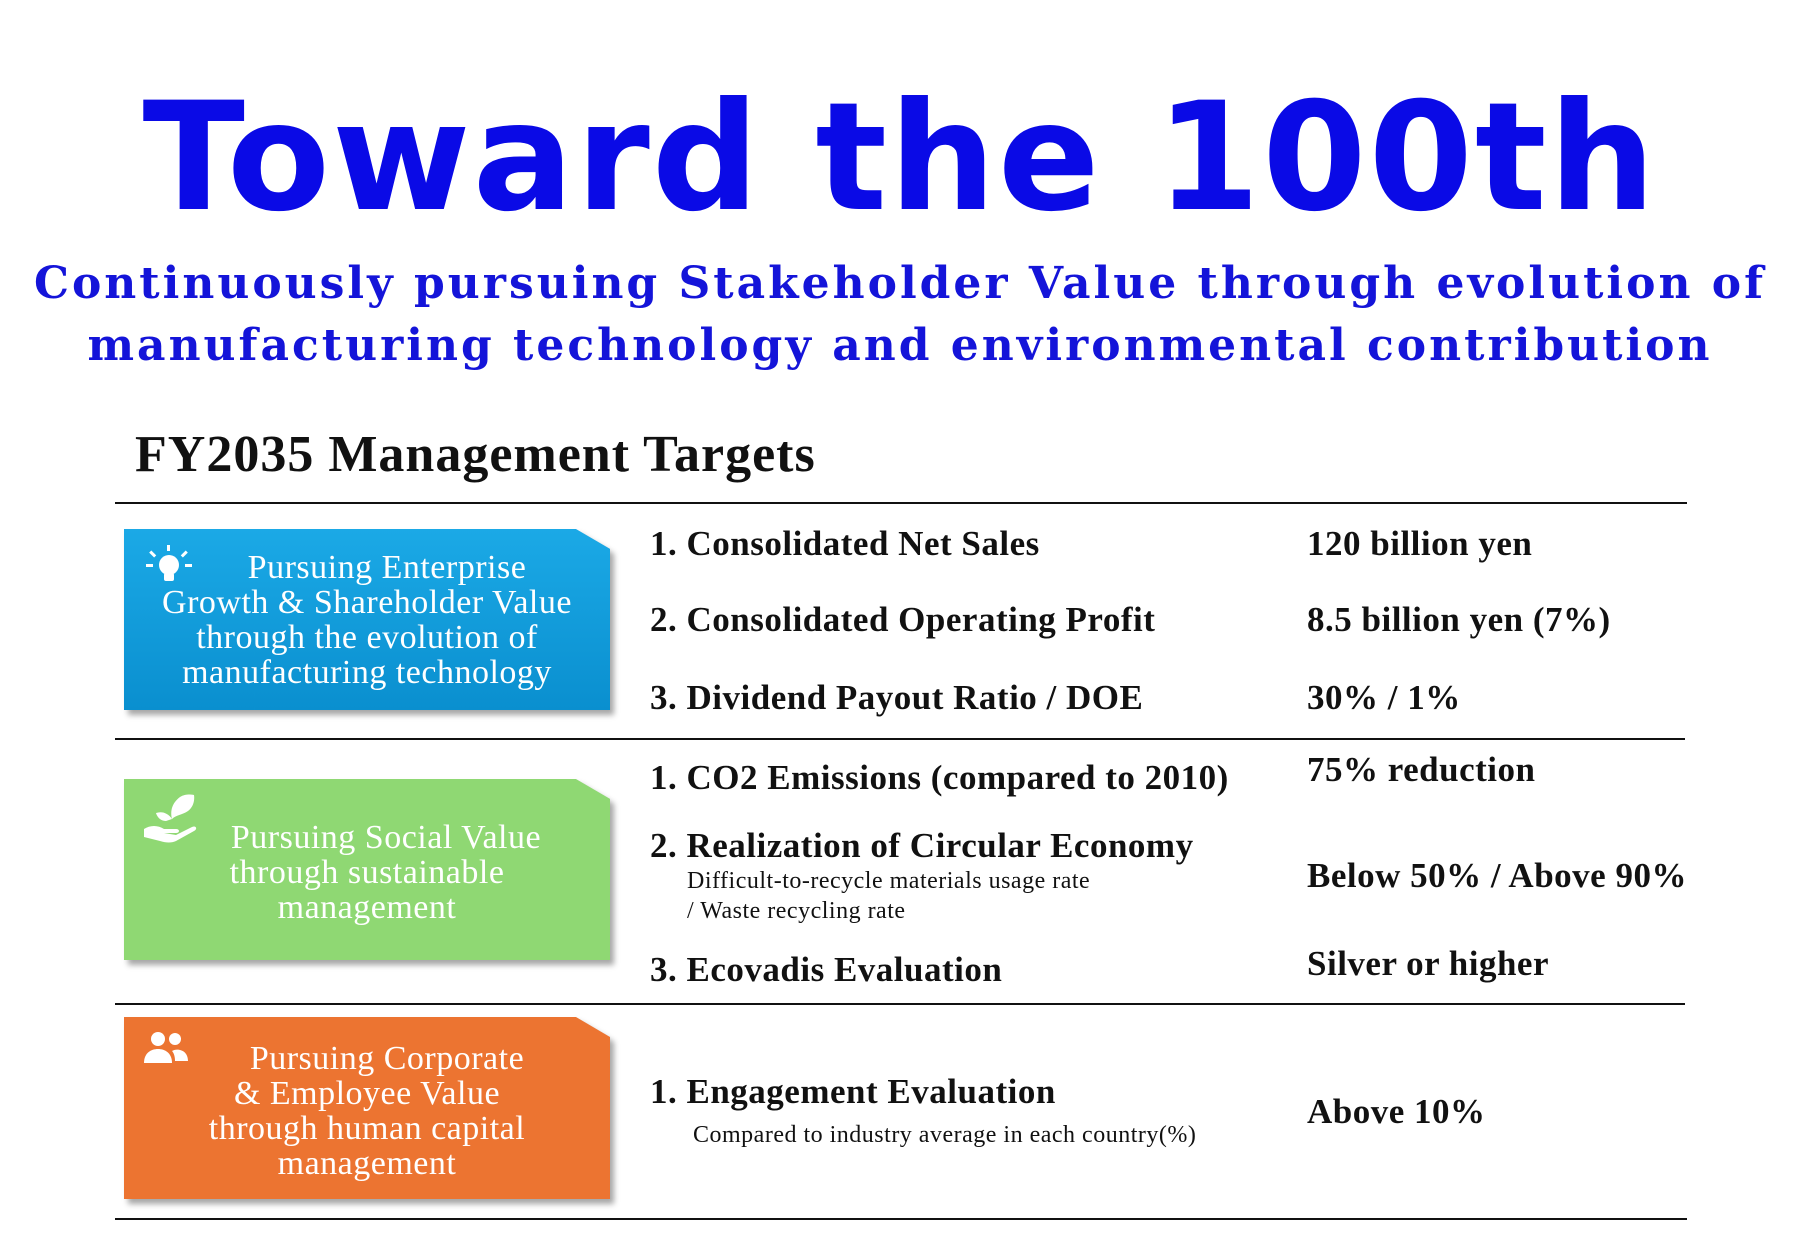 The width and height of the screenshot is (1800, 1246). Describe the element at coordinates (900, 158) in the screenshot. I see `page-title: Toward the 100th` at that location.